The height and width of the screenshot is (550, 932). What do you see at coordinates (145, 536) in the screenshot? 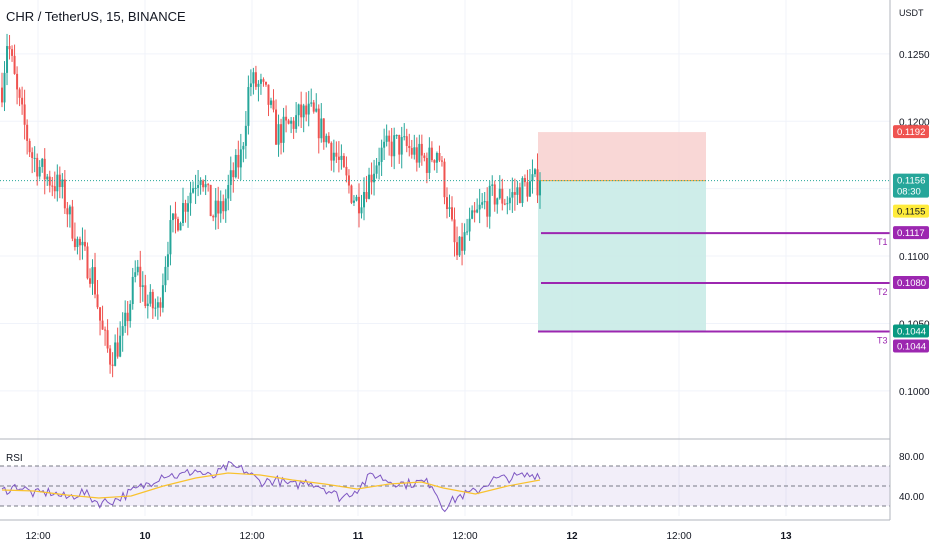
I see `time-tick-label: 10` at bounding box center [145, 536].